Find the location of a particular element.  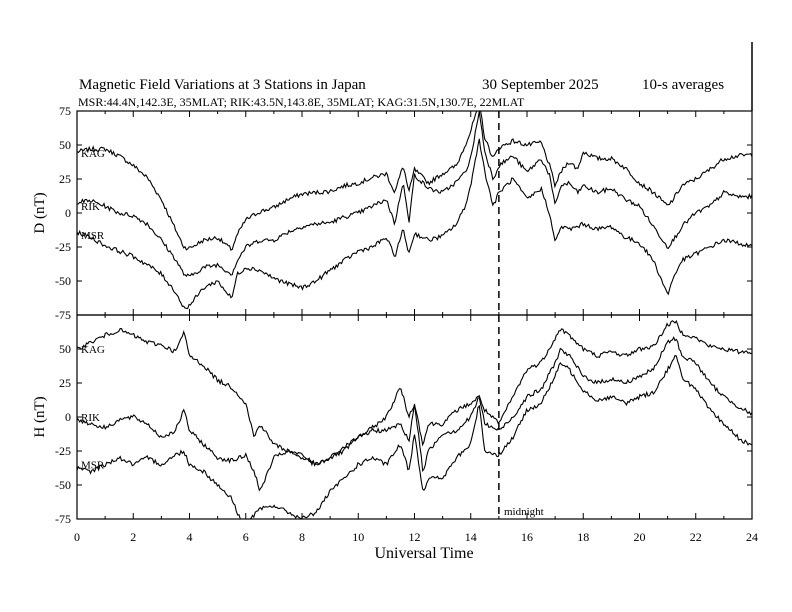

chart-date: 30 September 2025 is located at coordinates (540, 85).